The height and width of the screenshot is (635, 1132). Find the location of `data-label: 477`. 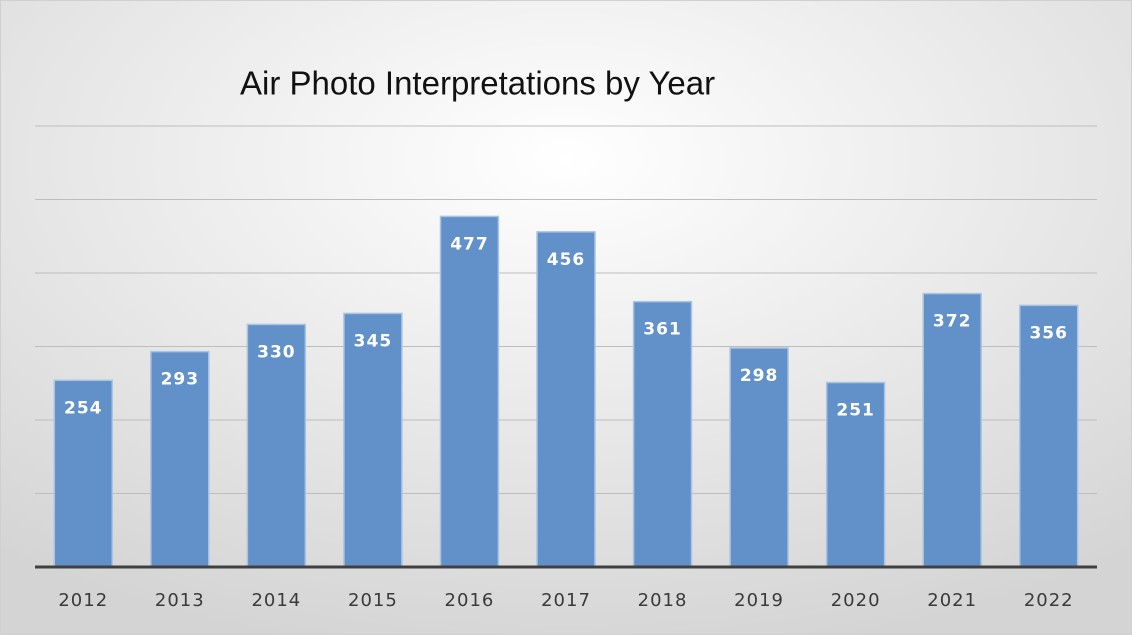

data-label: 477 is located at coordinates (469, 244).